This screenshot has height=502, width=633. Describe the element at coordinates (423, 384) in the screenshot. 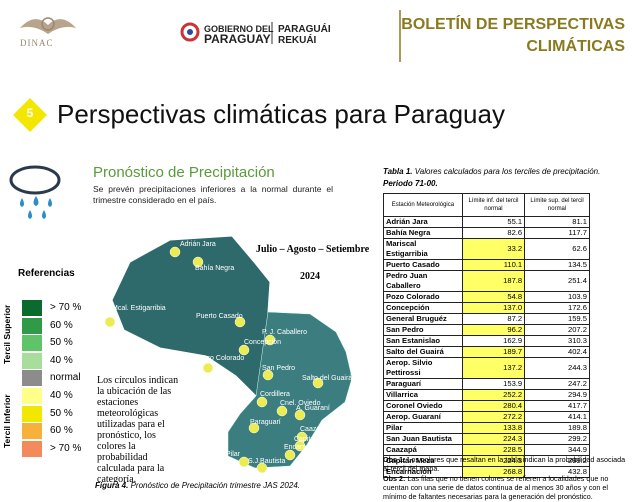

I see `station-cell: Paraguarí` at that location.